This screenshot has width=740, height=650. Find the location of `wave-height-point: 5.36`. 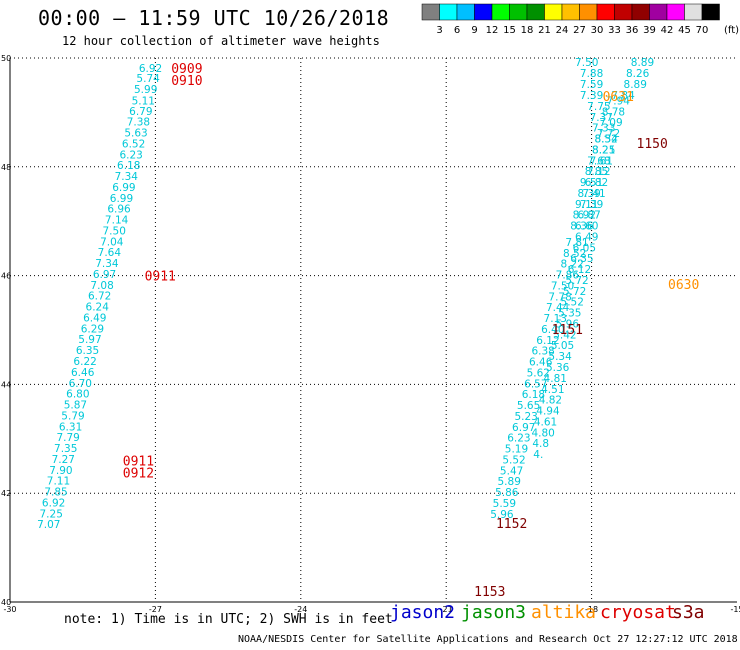

wave-height-point: 5.36 is located at coordinates (558, 368).